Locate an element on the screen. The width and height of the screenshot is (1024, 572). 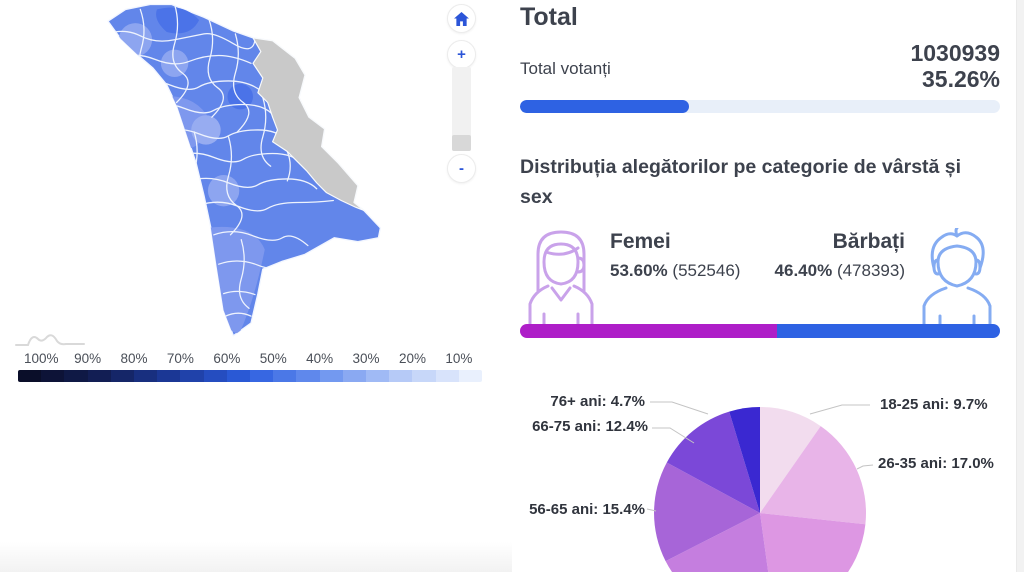
map-home-button is located at coordinates (461, 18).